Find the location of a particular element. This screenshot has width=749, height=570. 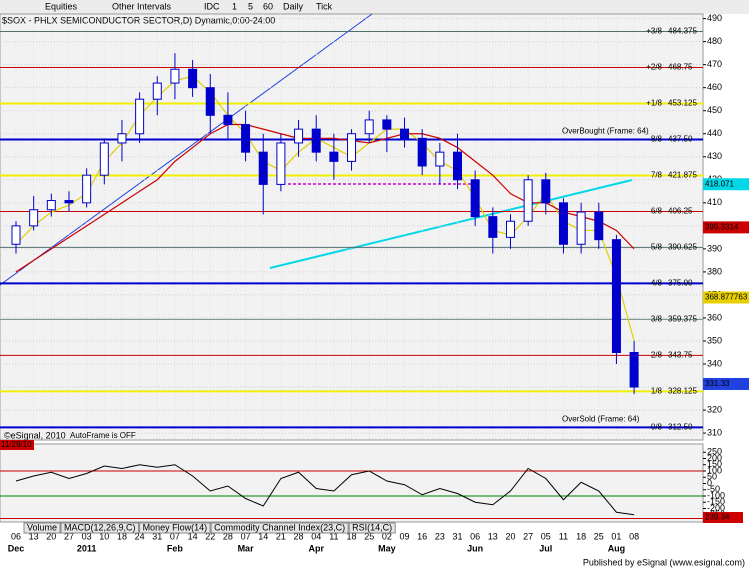

x-tick-label: 23 is located at coordinates (440, 536).